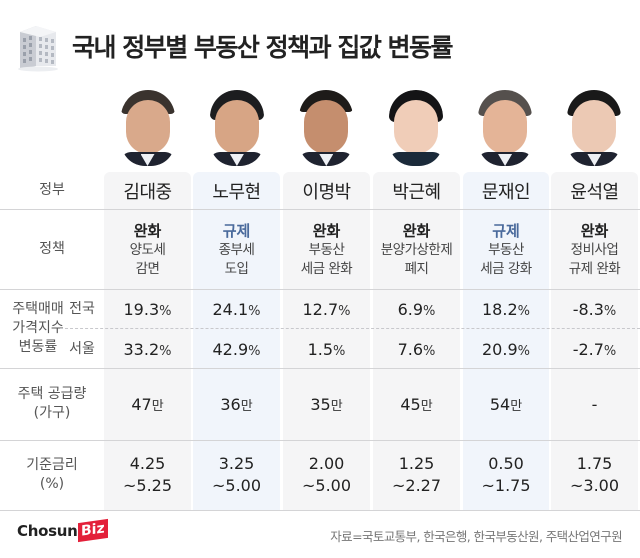 Image resolution: width=640 pixels, height=558 pixels. Describe the element at coordinates (52, 484) in the screenshot. I see `label-line: (%)` at that location.